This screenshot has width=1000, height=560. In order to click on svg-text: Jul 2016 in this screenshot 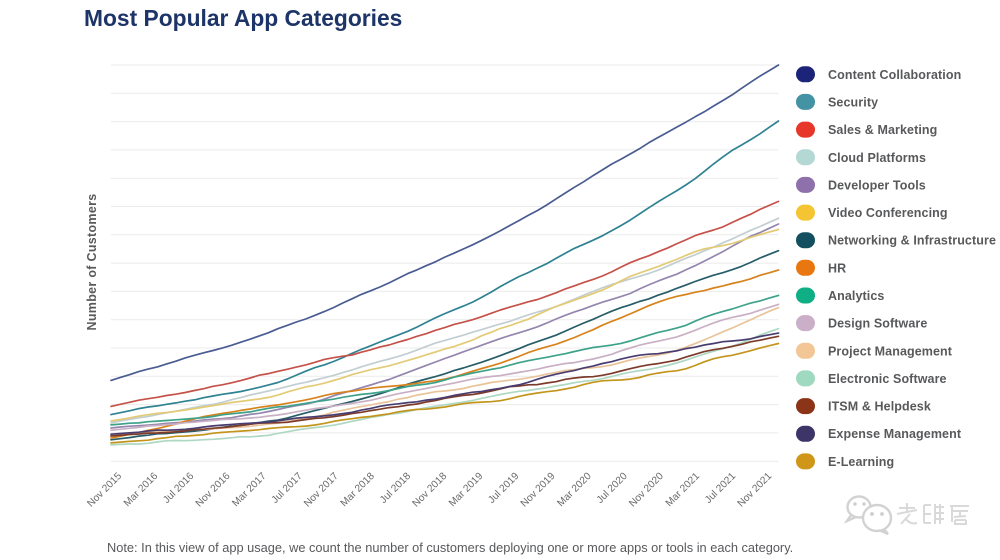, I will do `click(178, 488)`.